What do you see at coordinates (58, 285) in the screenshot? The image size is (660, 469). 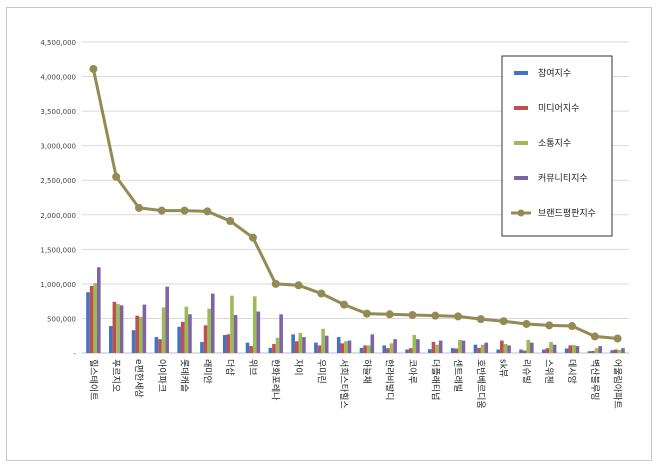 I see `y-tick-label: 1,000,000` at bounding box center [58, 285].